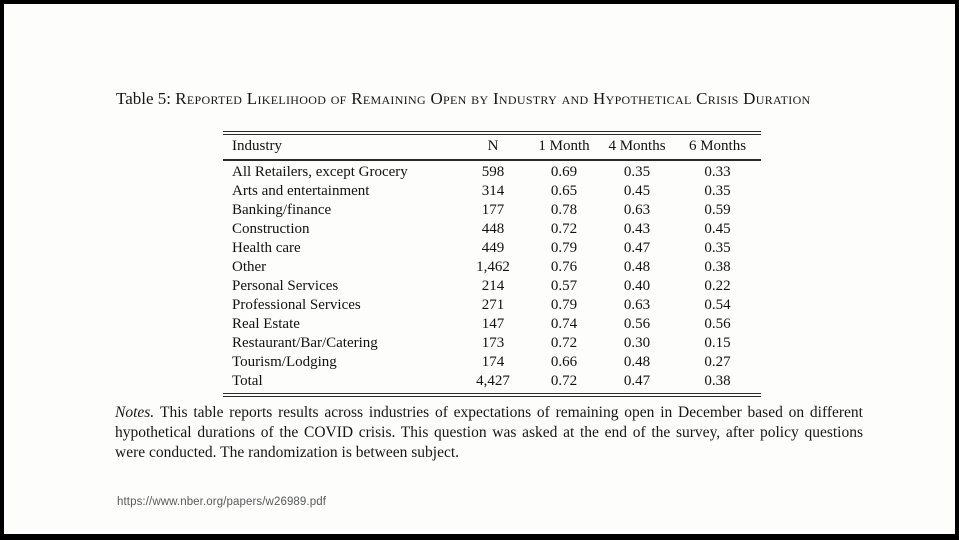 This screenshot has height=540, width=959. I want to click on value-cell: 314, so click(493, 191).